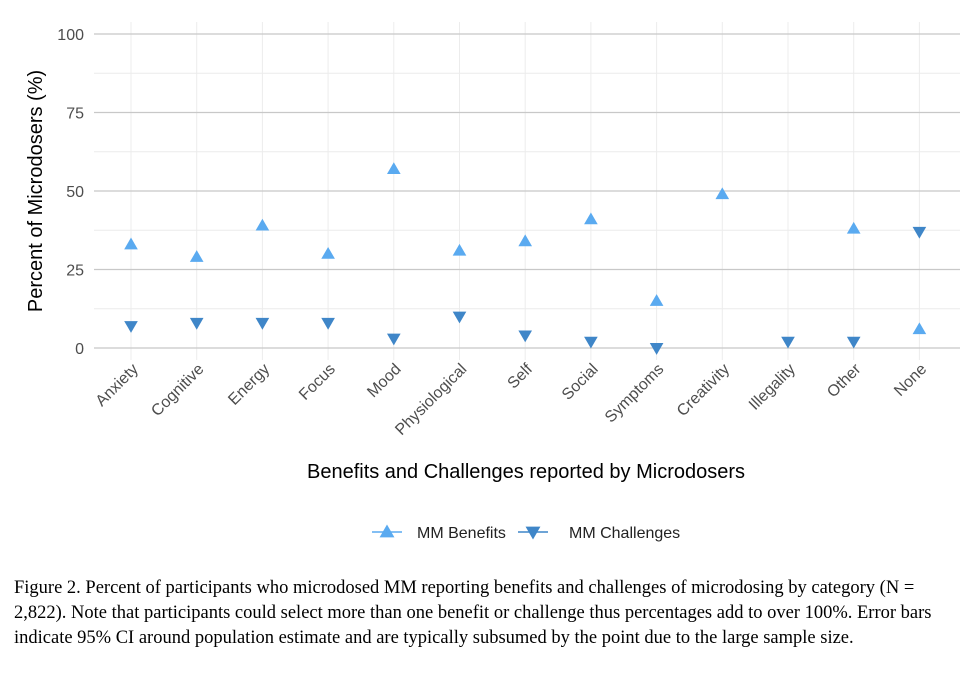 Image resolution: width=980 pixels, height=696 pixels. Describe the element at coordinates (634, 393) in the screenshot. I see `x-tick-label: Symptoms` at that location.